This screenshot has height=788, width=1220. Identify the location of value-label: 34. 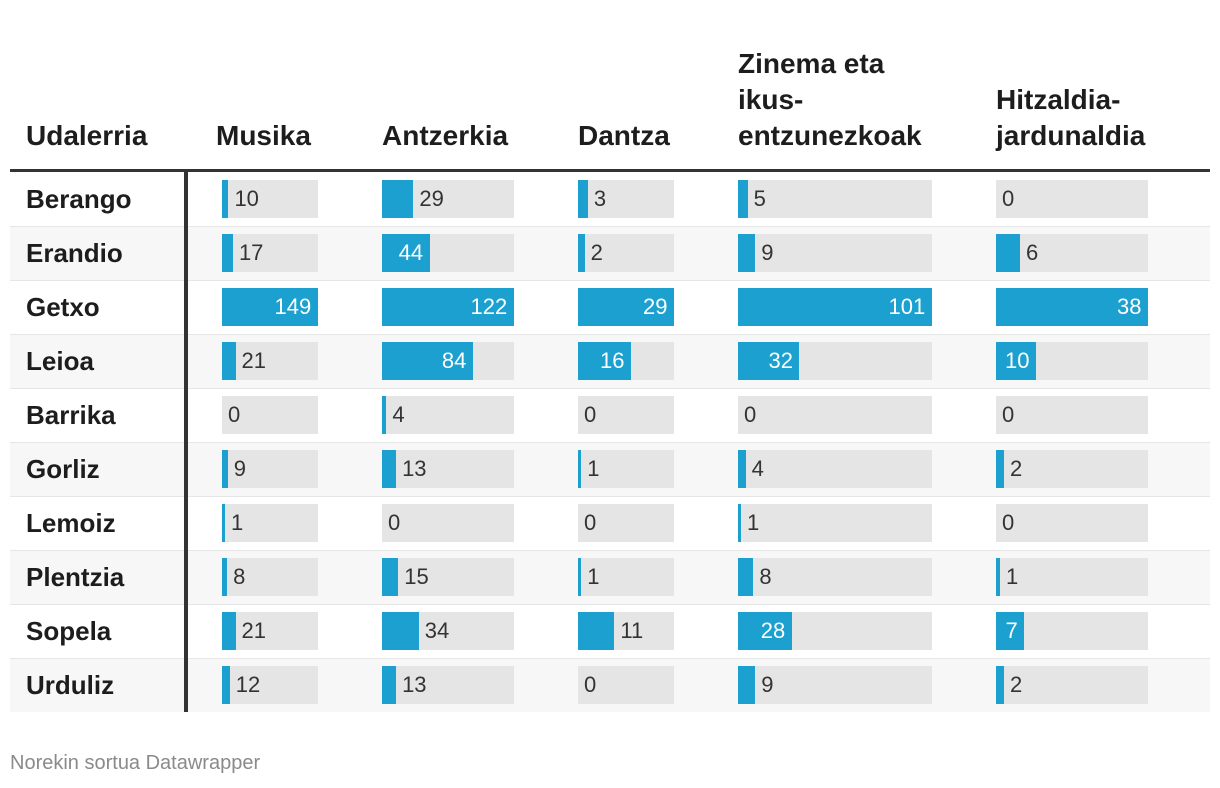
(437, 630).